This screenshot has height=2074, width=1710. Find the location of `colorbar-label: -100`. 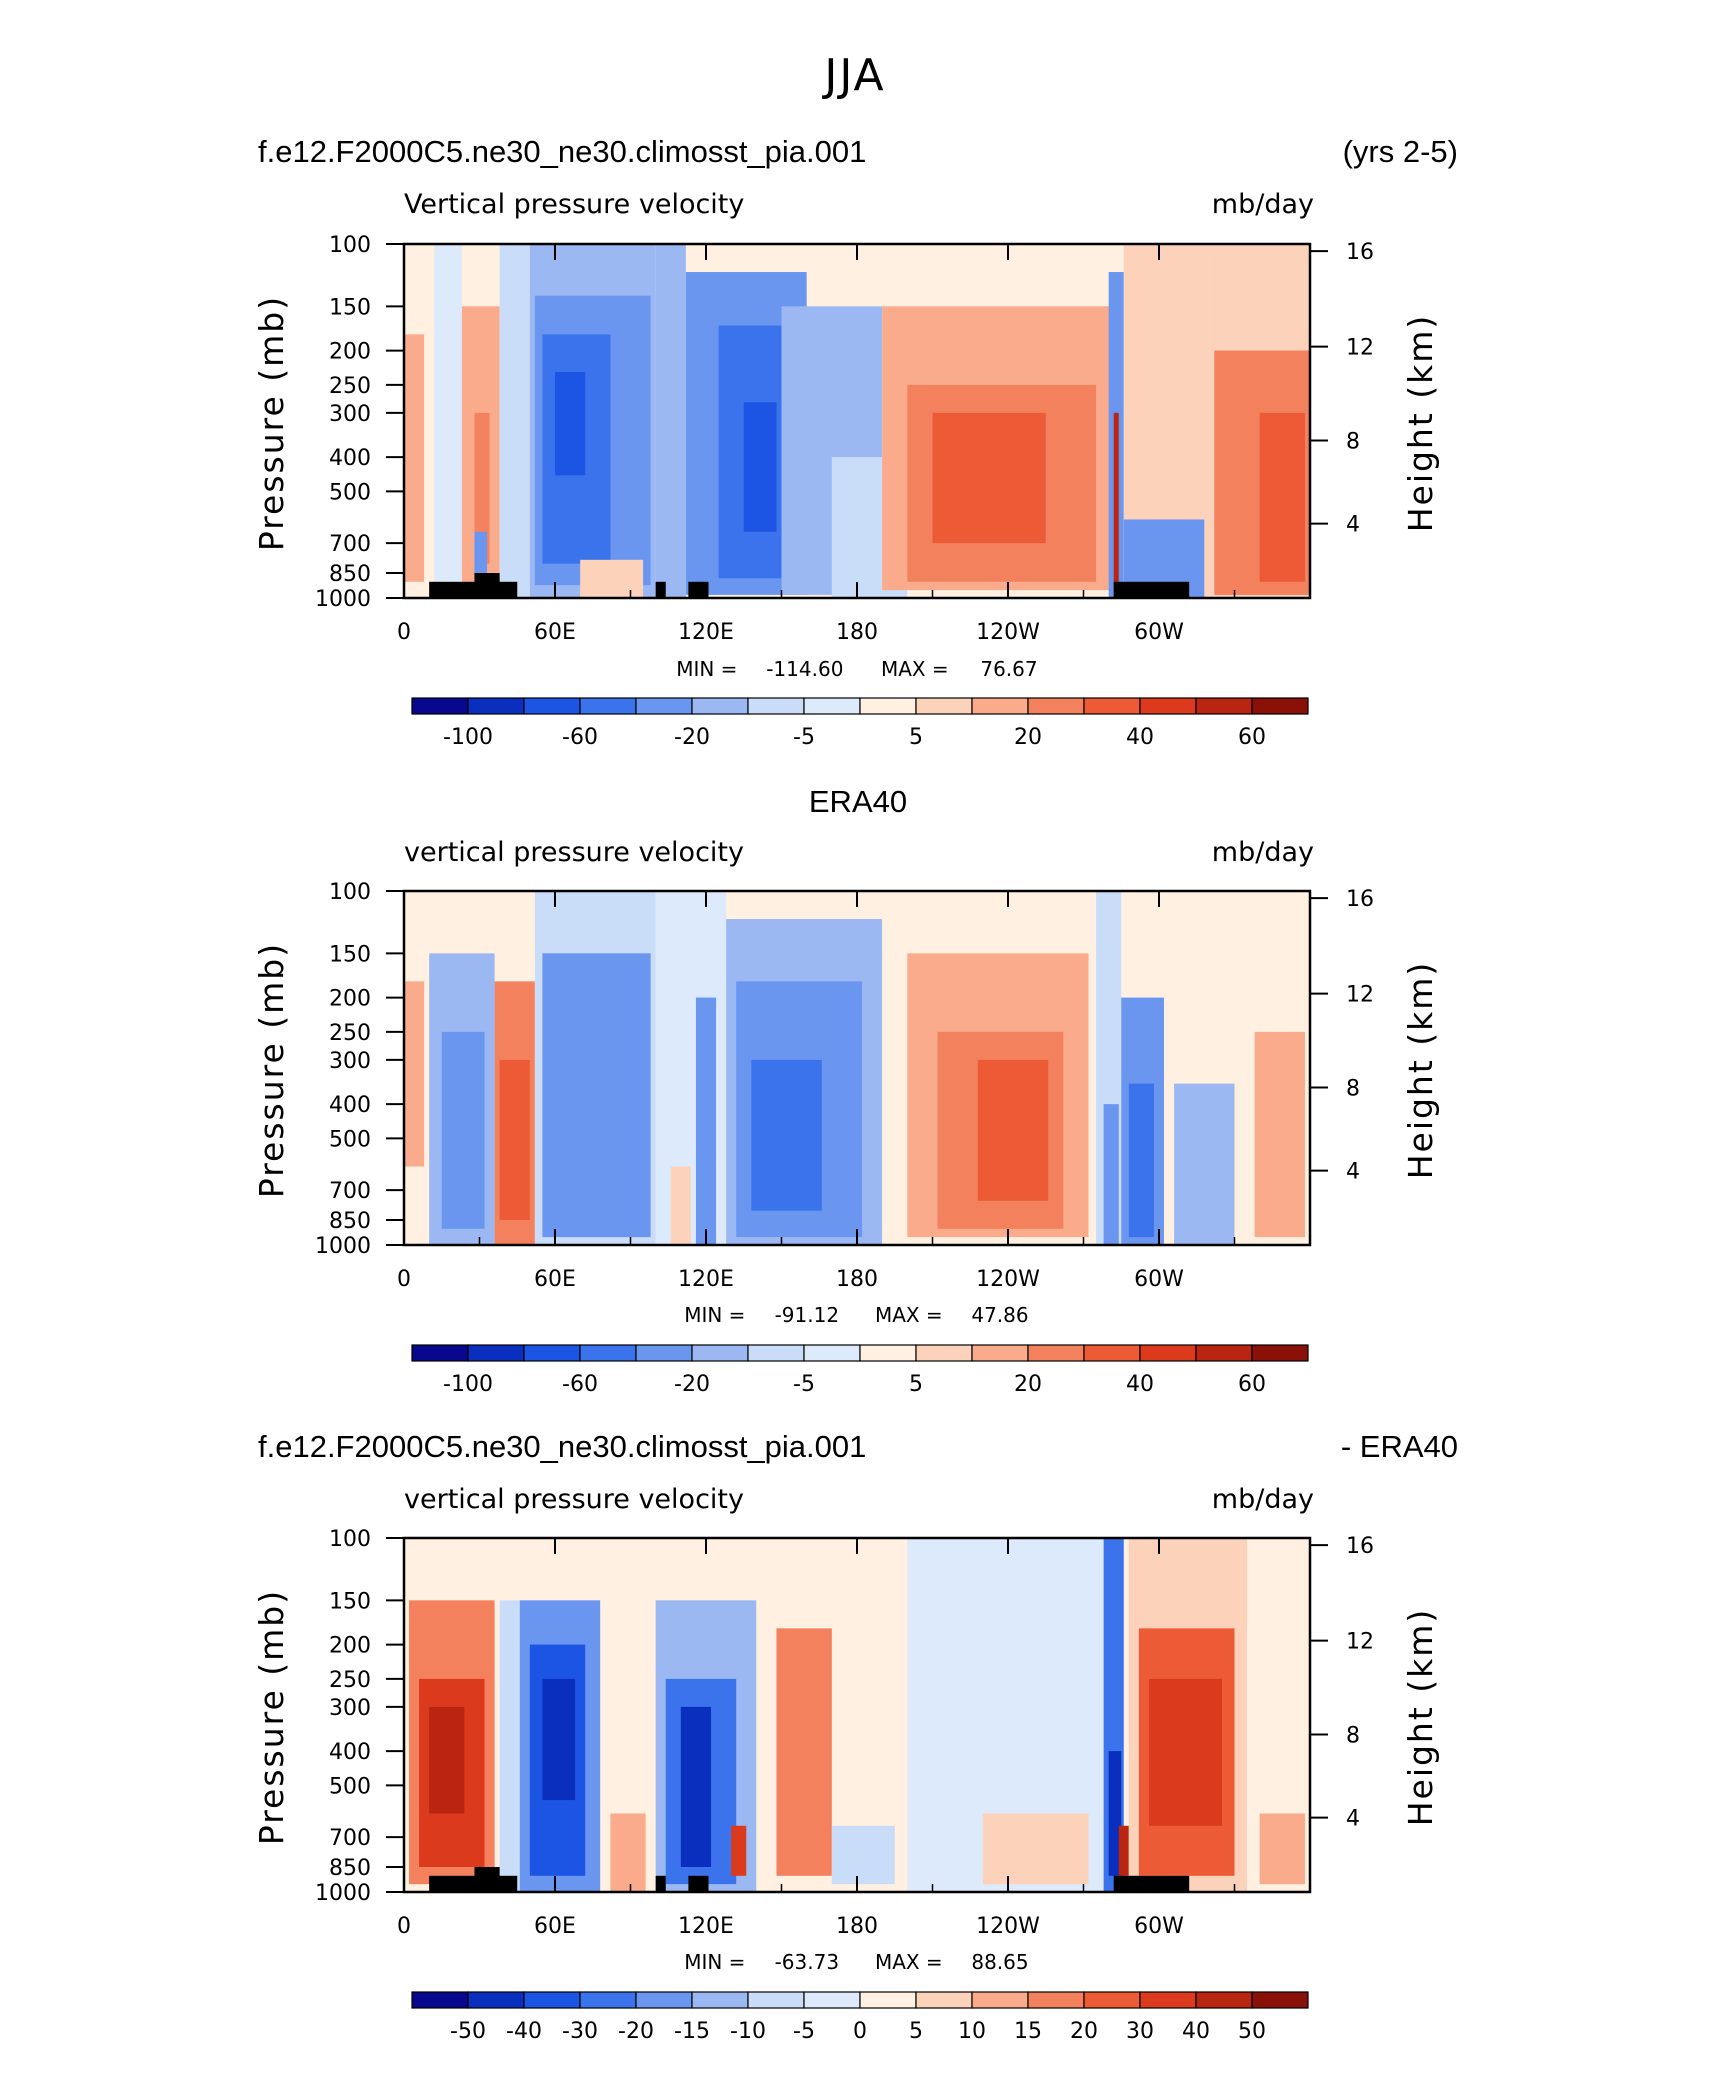

colorbar-label: -100 is located at coordinates (468, 737).